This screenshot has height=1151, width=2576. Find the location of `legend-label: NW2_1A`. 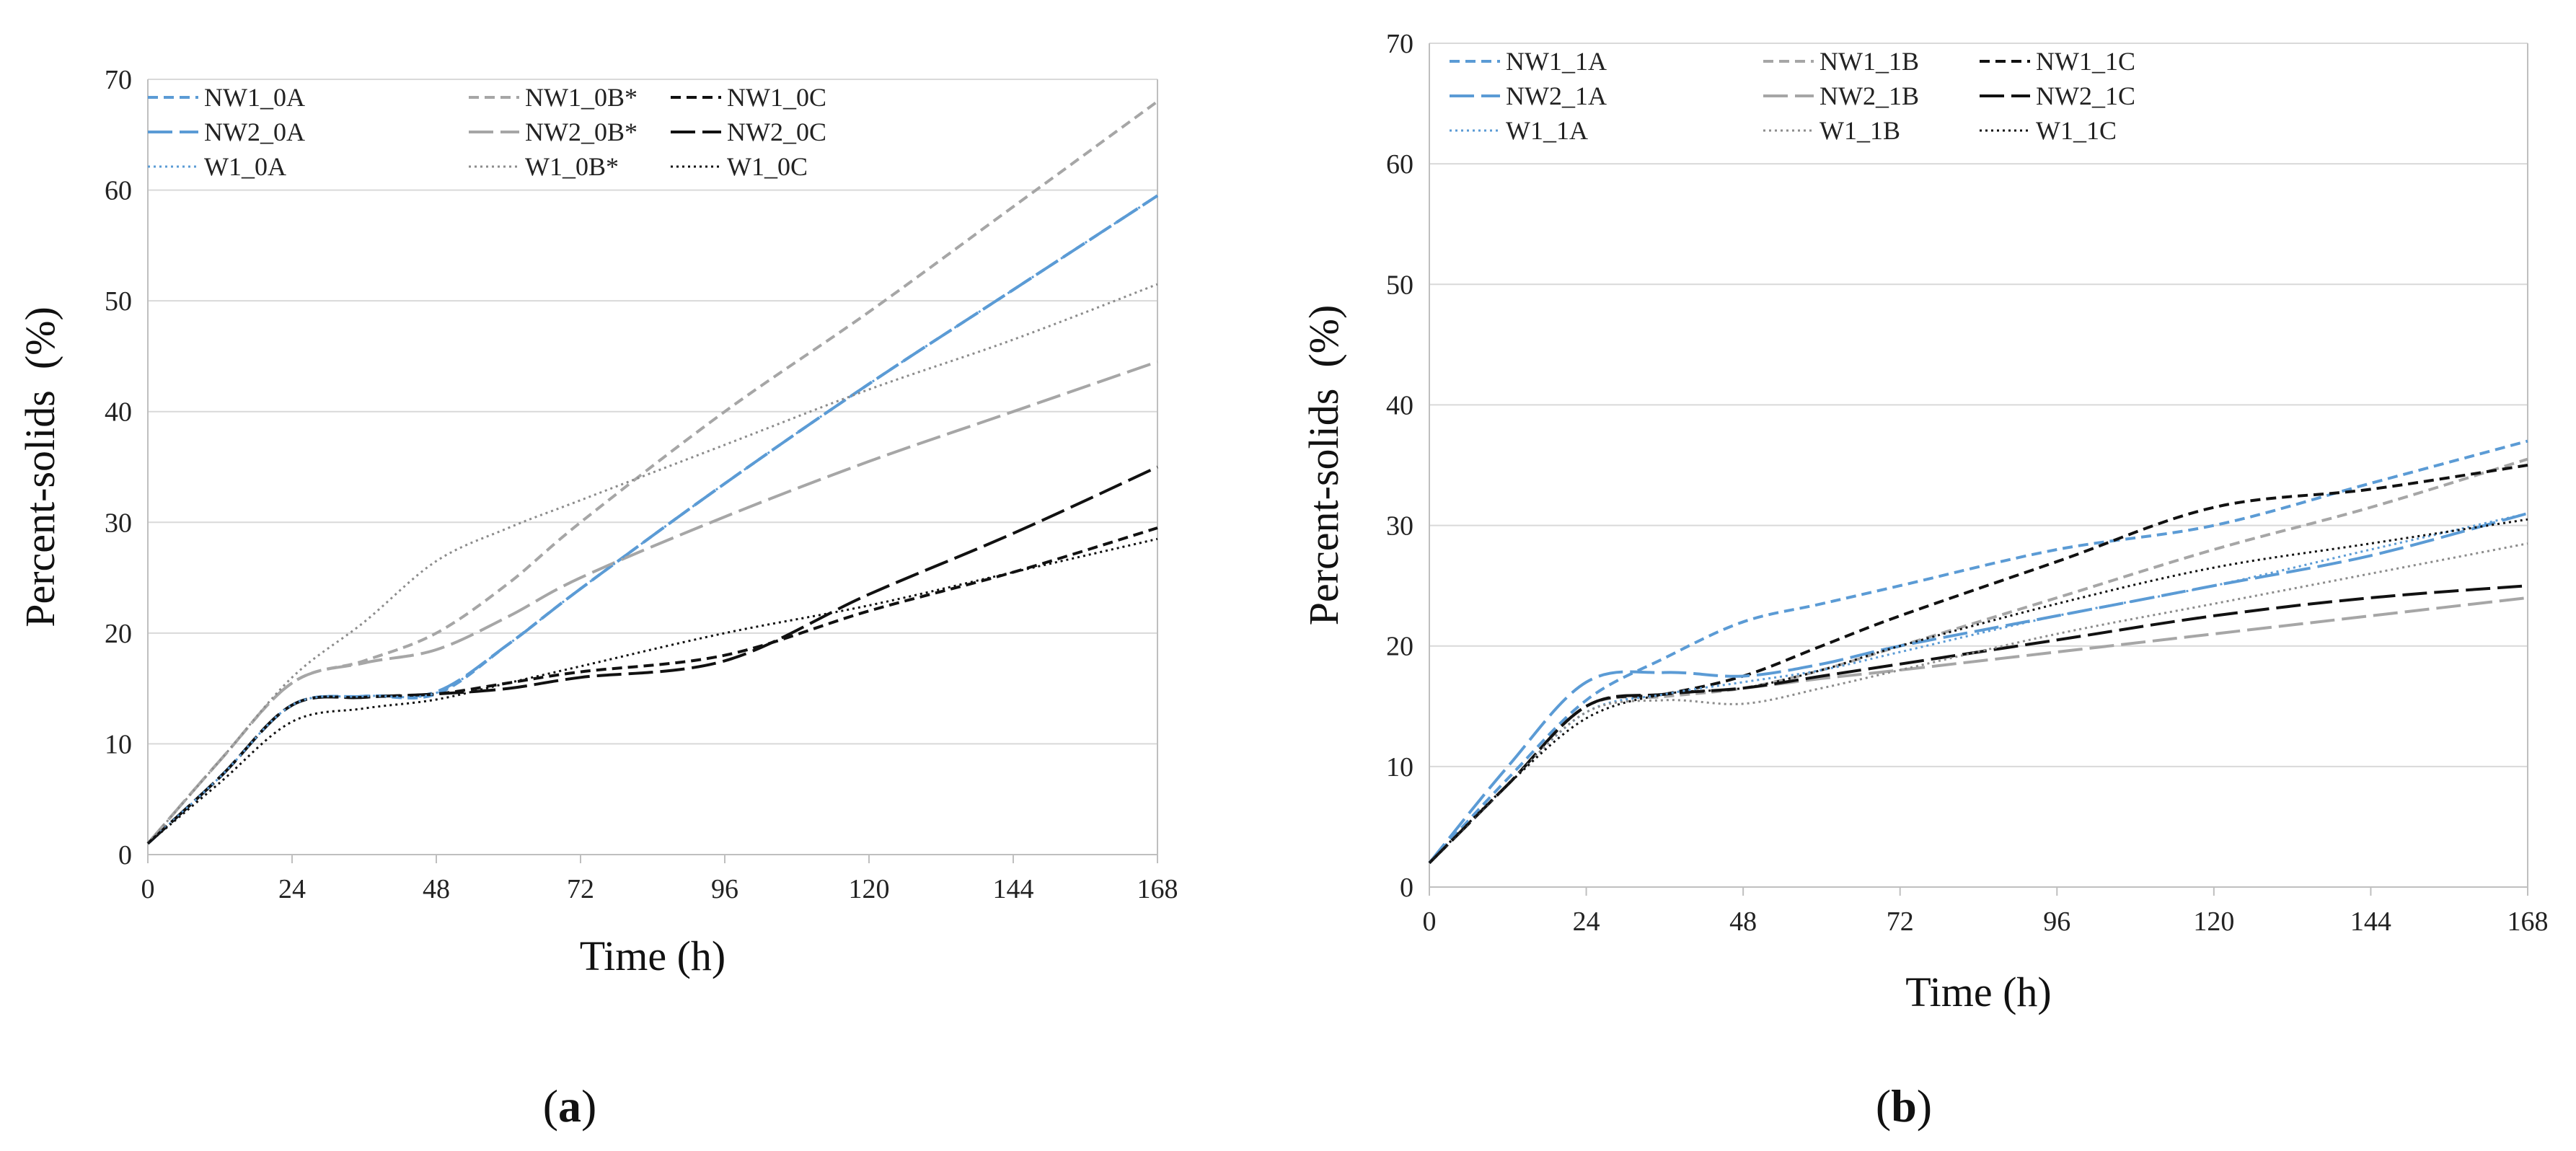

legend-label: NW2_1A is located at coordinates (1556, 95).